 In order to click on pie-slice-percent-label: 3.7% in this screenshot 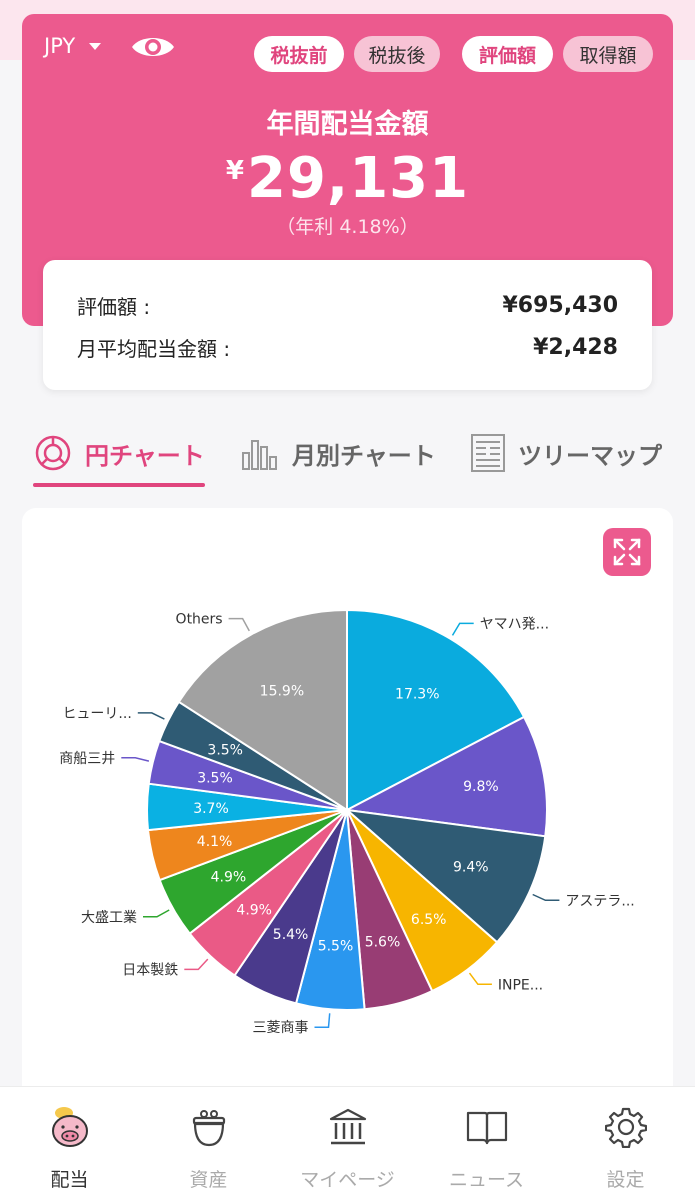, I will do `click(211, 809)`.